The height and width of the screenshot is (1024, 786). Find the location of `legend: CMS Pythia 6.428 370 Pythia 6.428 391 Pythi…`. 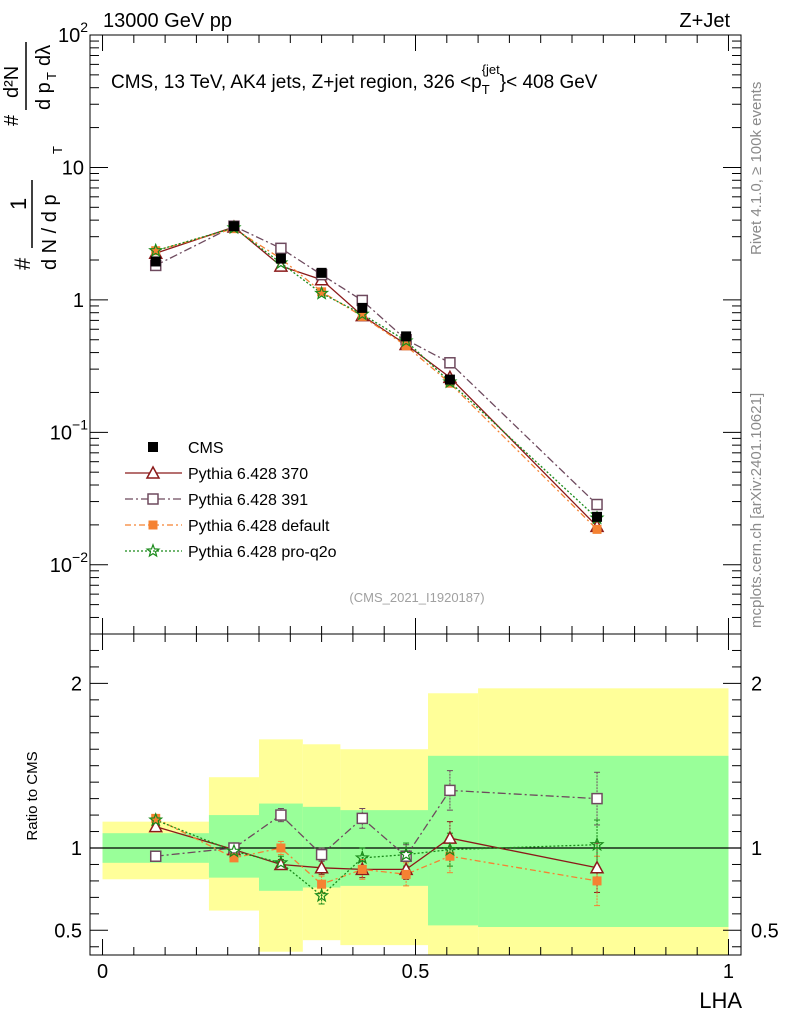

legend: CMS Pythia 6.428 370 Pythia 6.428 391 Pythi… is located at coordinates (231, 500).